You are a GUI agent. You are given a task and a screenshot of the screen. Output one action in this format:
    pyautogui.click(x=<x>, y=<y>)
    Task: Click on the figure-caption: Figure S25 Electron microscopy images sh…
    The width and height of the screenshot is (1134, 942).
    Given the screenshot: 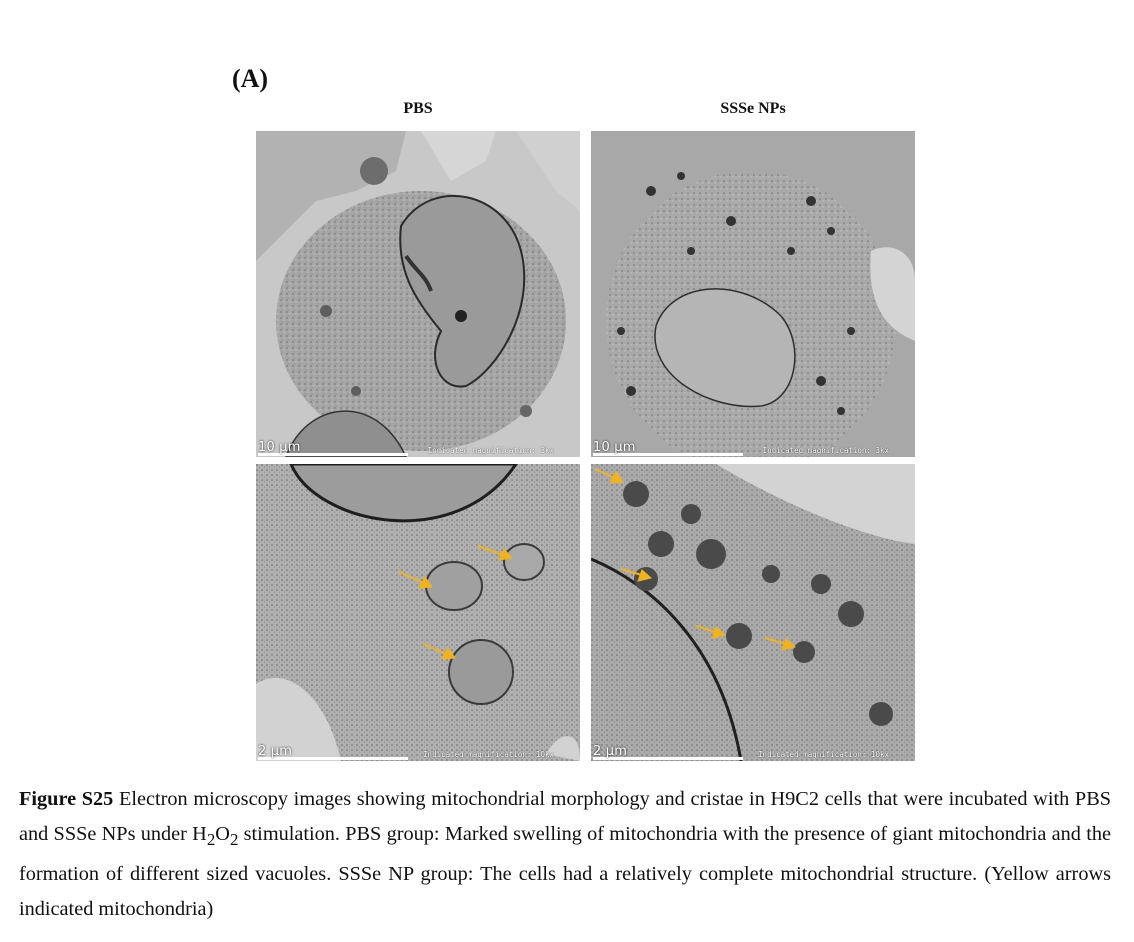 What is the action you would take?
    pyautogui.click(x=565, y=854)
    